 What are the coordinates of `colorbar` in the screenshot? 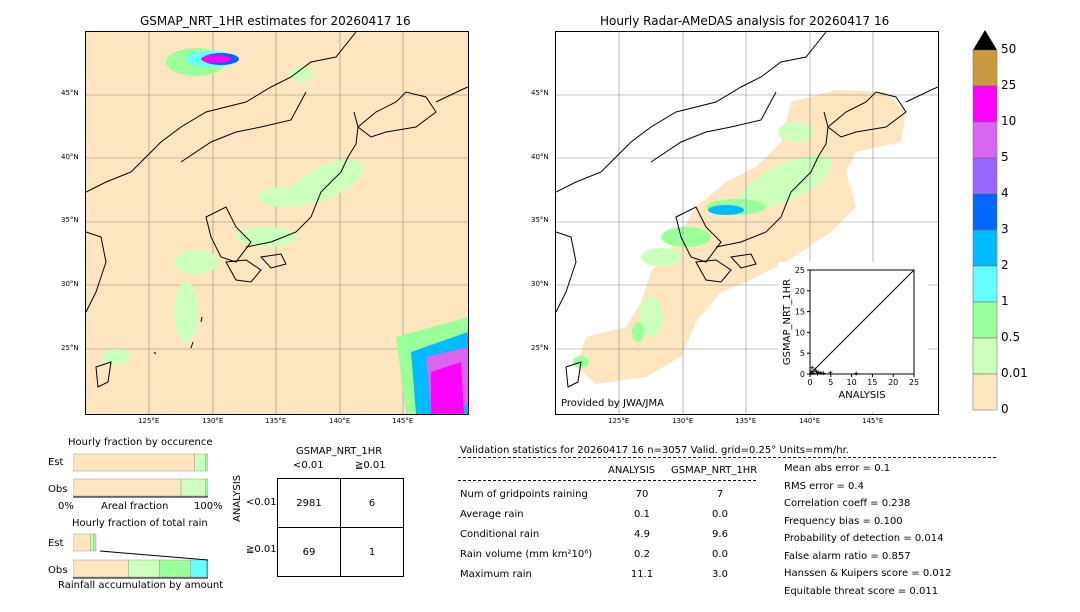 It's located at (985, 222).